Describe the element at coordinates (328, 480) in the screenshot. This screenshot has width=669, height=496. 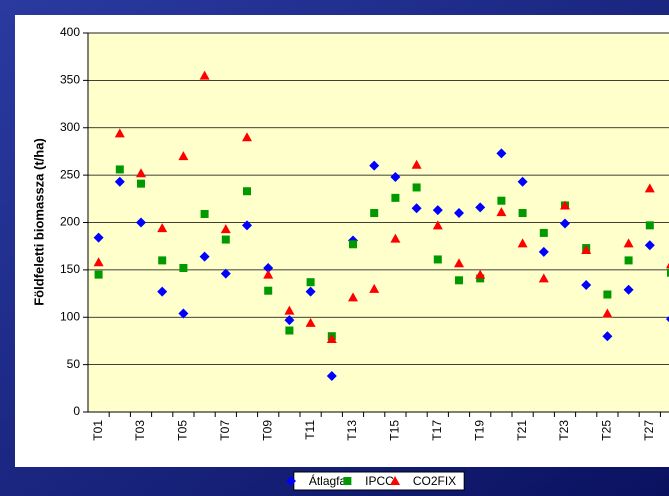
I see `legend-label: Átlagfa` at that location.